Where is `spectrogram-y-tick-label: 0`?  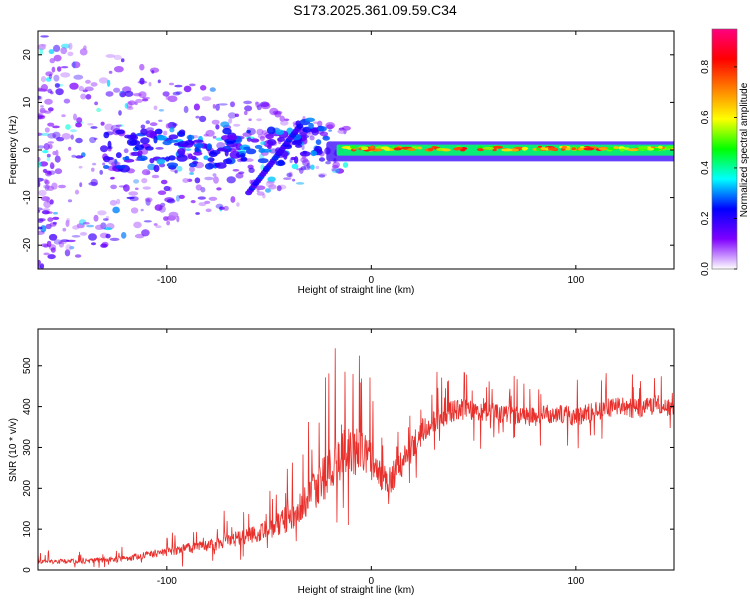
spectrogram-y-tick-label: 0 is located at coordinates (27, 150).